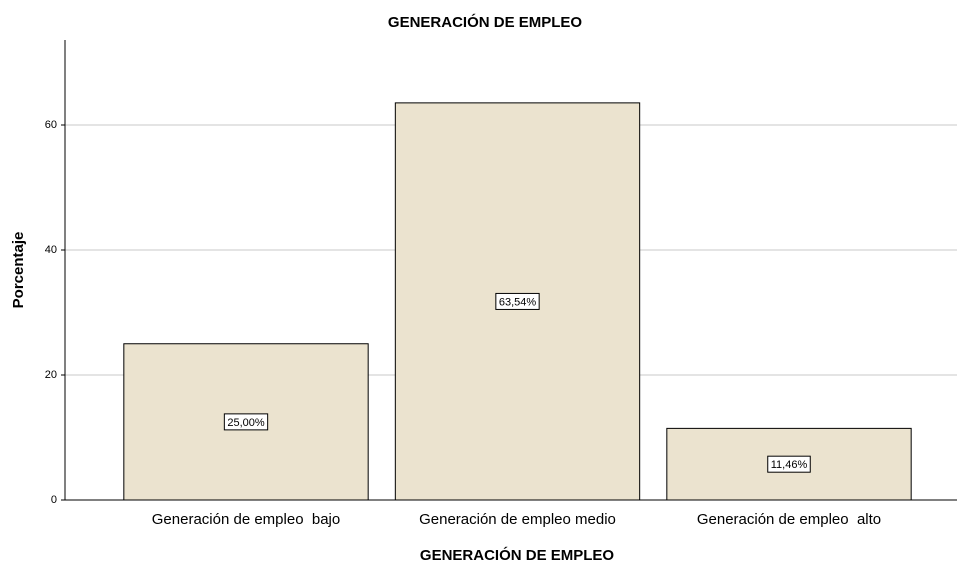 The width and height of the screenshot is (957, 565). What do you see at coordinates (51, 125) in the screenshot?
I see `y-tick-label: 60` at bounding box center [51, 125].